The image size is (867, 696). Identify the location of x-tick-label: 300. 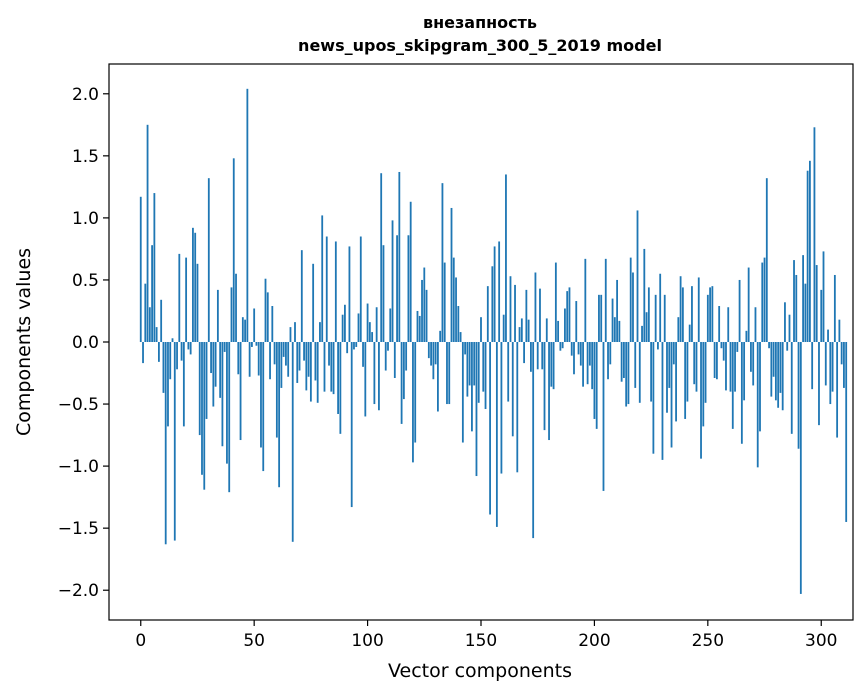
(821, 641).